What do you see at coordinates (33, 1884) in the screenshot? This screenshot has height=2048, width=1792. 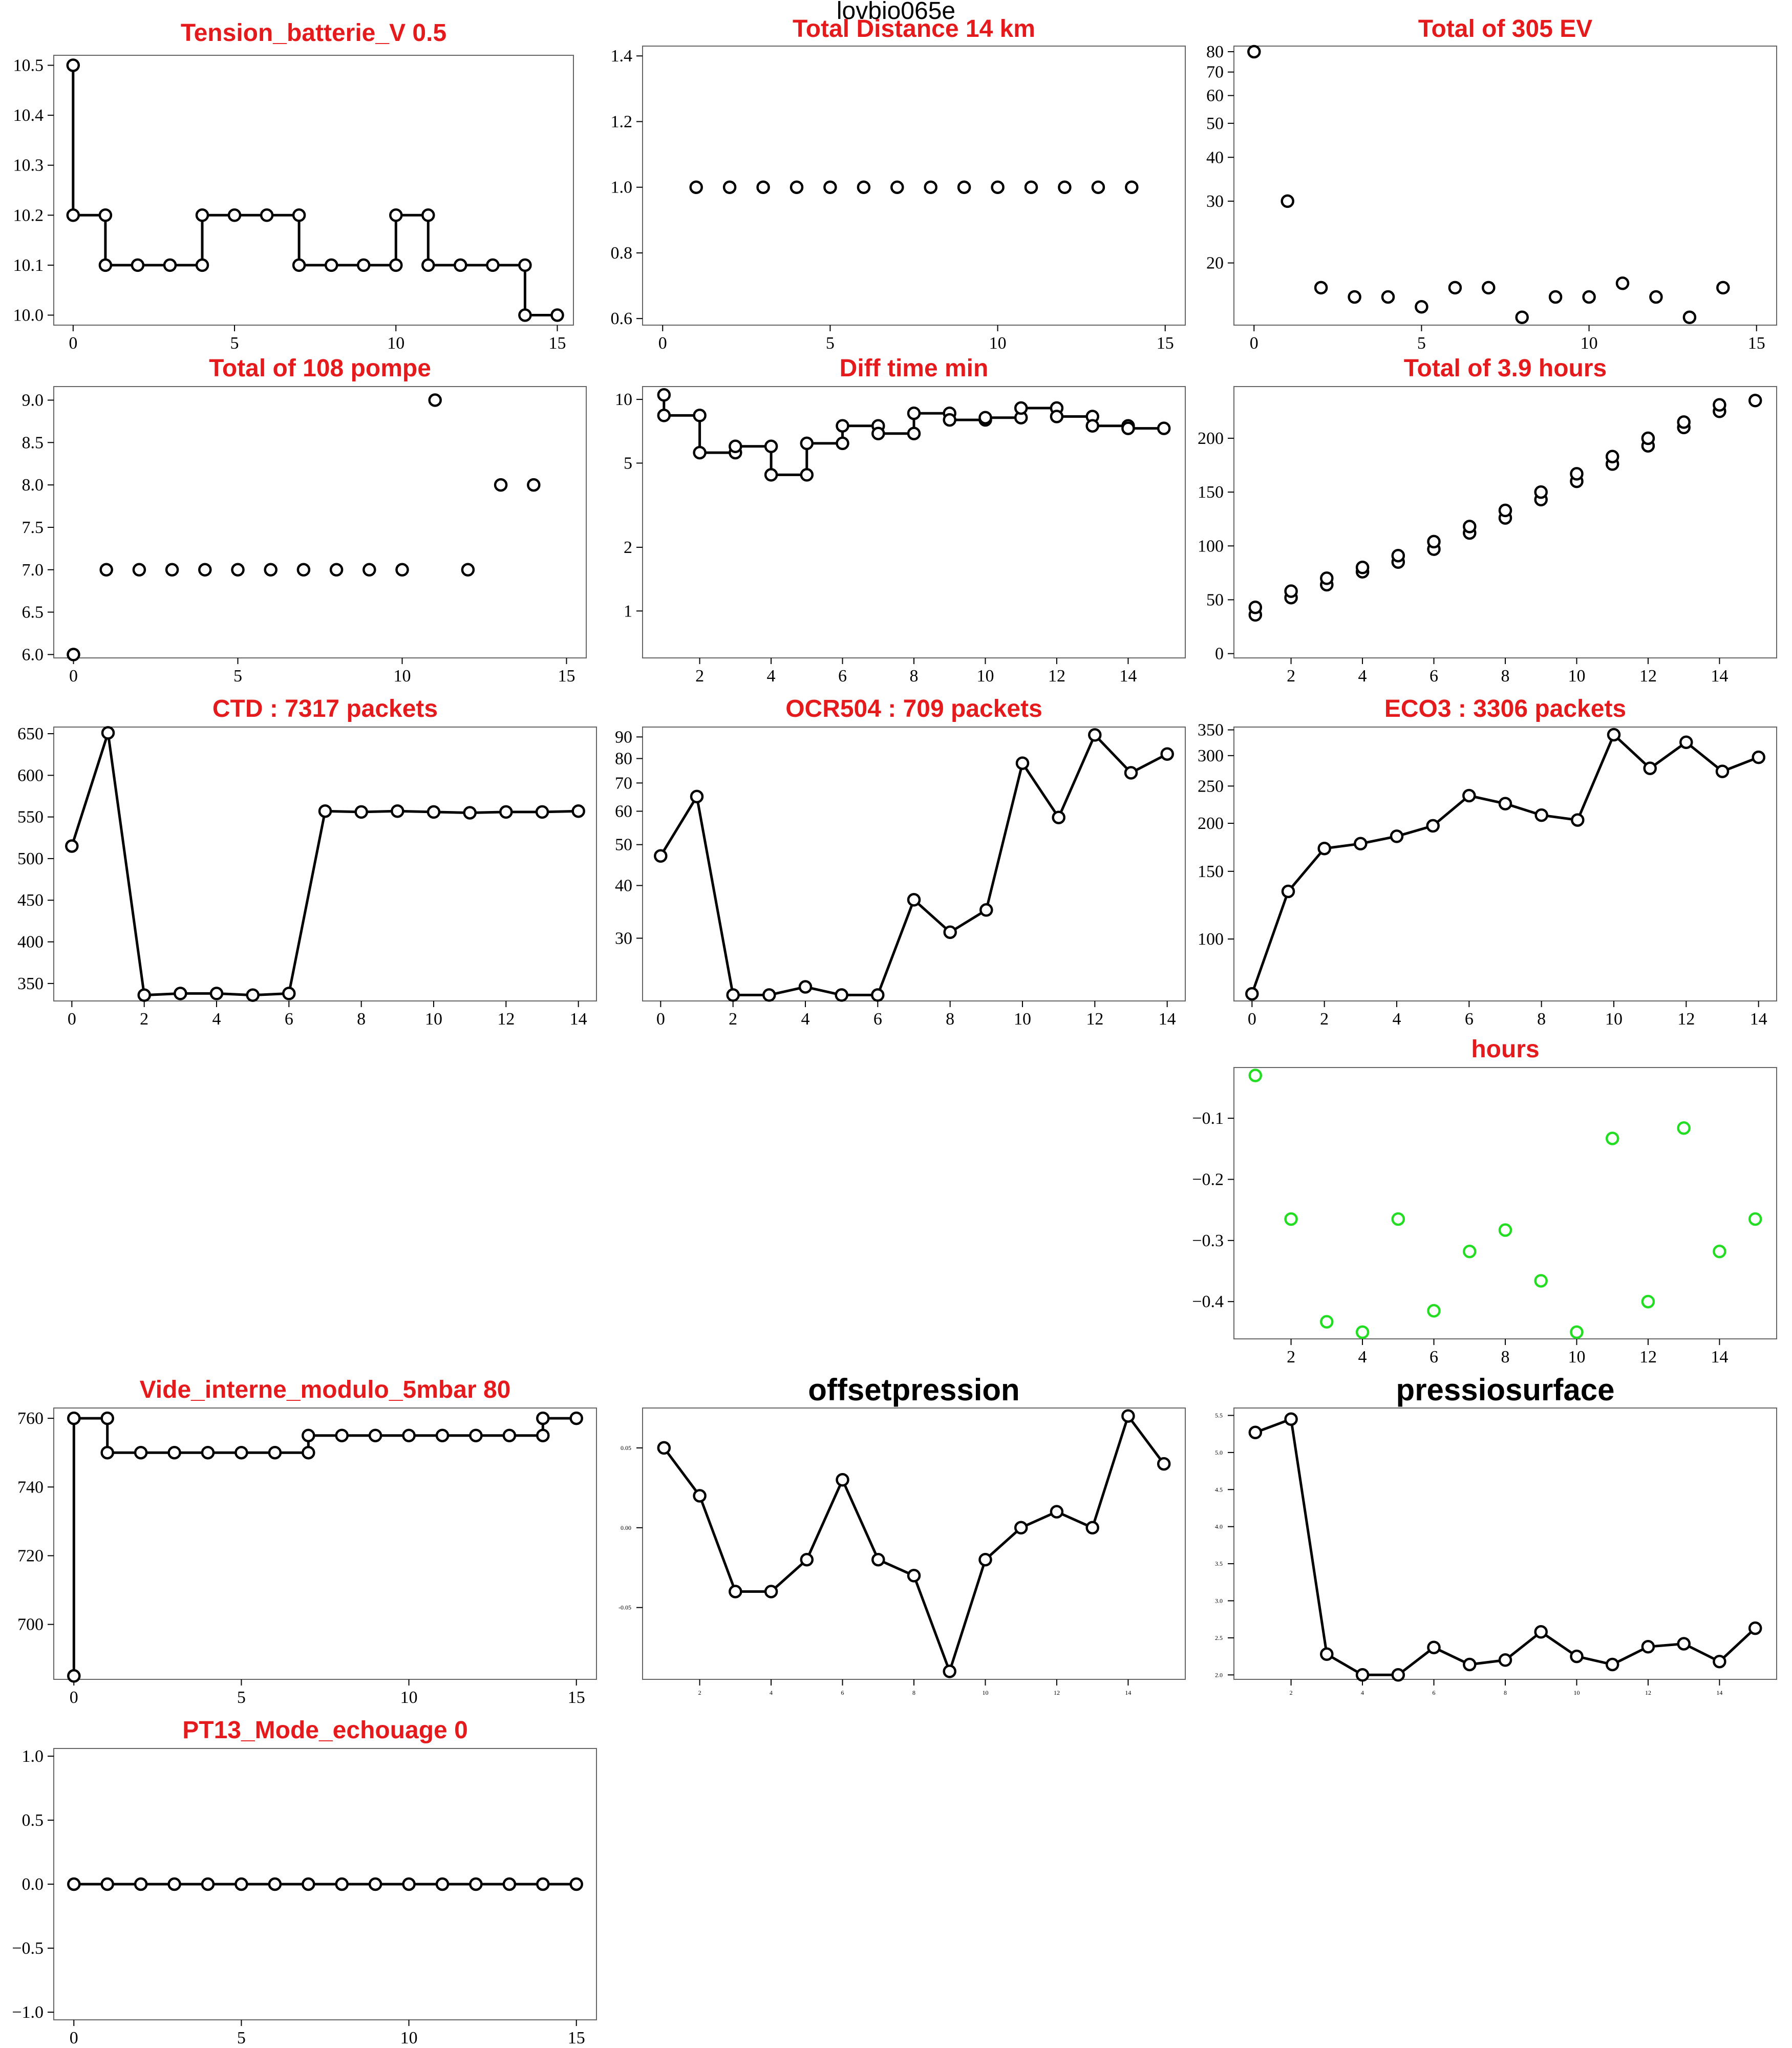 I see `y-tick-label: 0.0` at bounding box center [33, 1884].